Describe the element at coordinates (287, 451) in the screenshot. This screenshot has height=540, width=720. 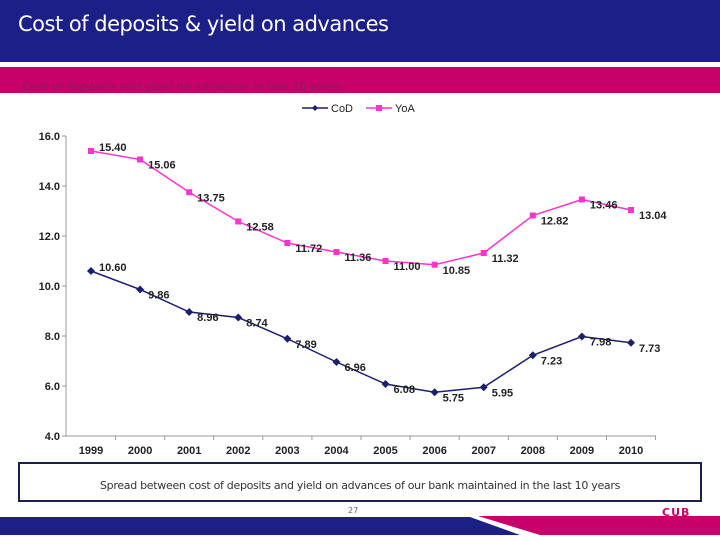
I see `x-tick-label: 2003` at that location.